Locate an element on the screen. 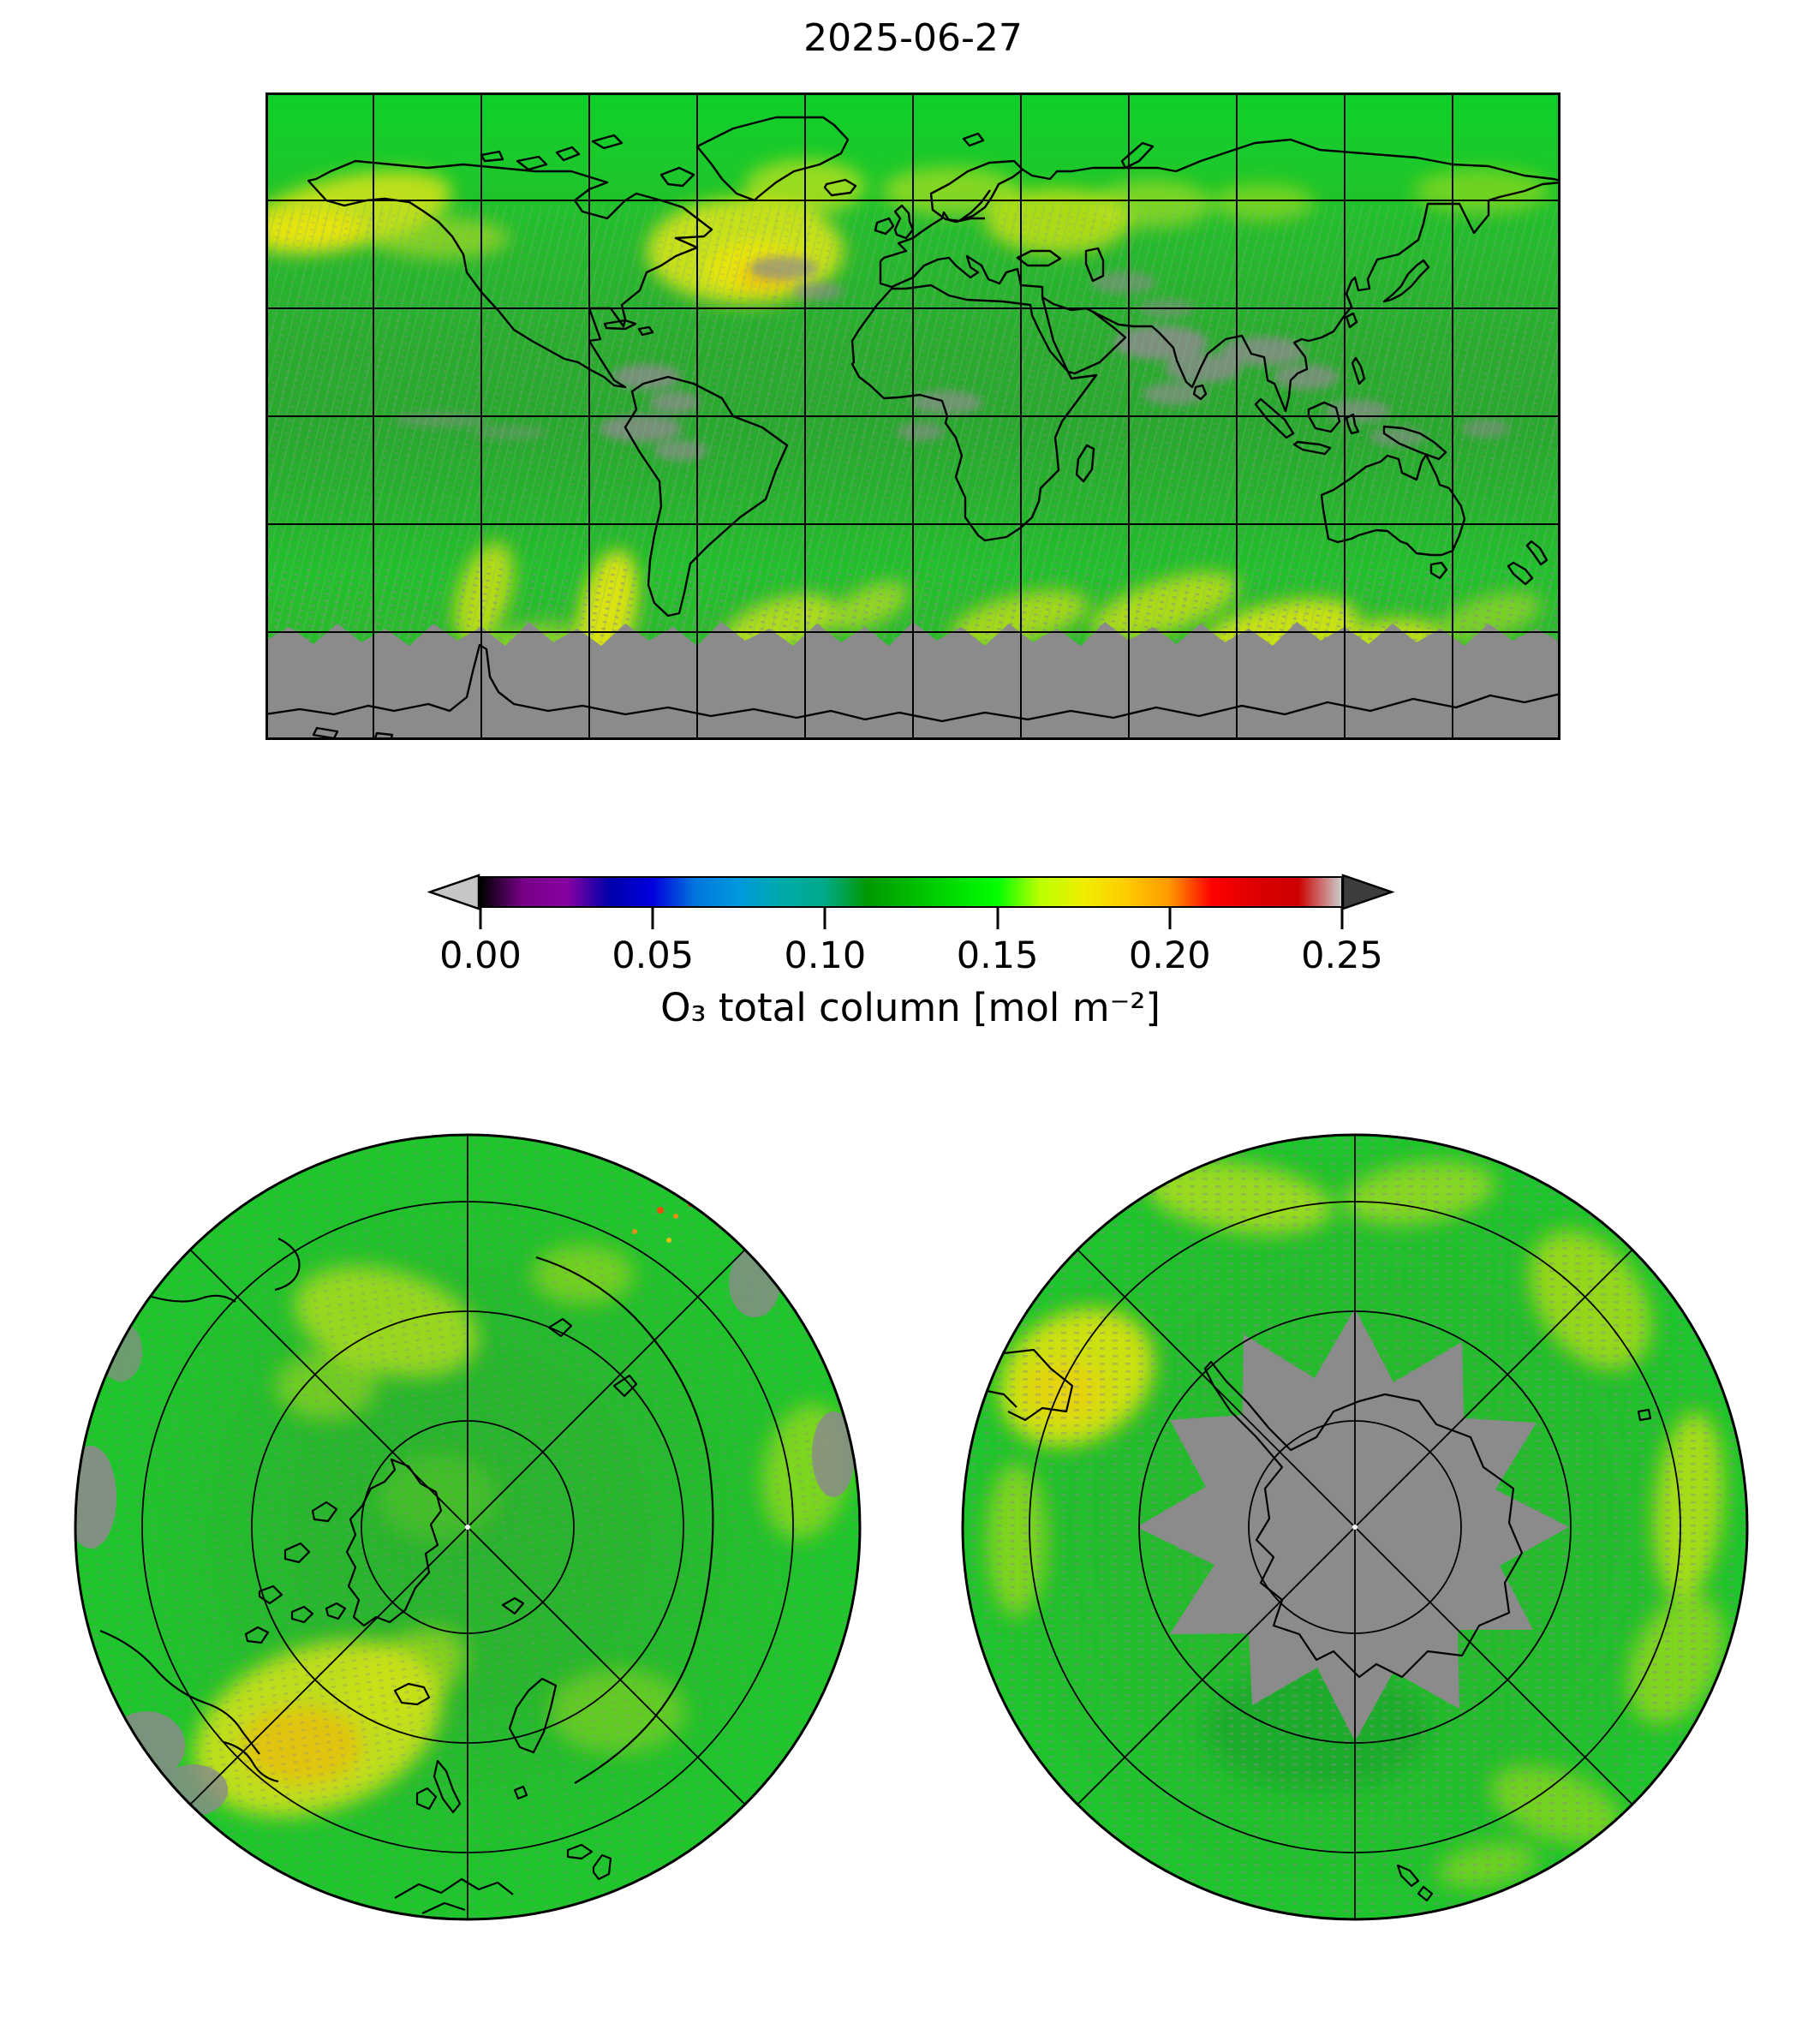  colorbar-tick-label: 0.00 is located at coordinates (480, 955).